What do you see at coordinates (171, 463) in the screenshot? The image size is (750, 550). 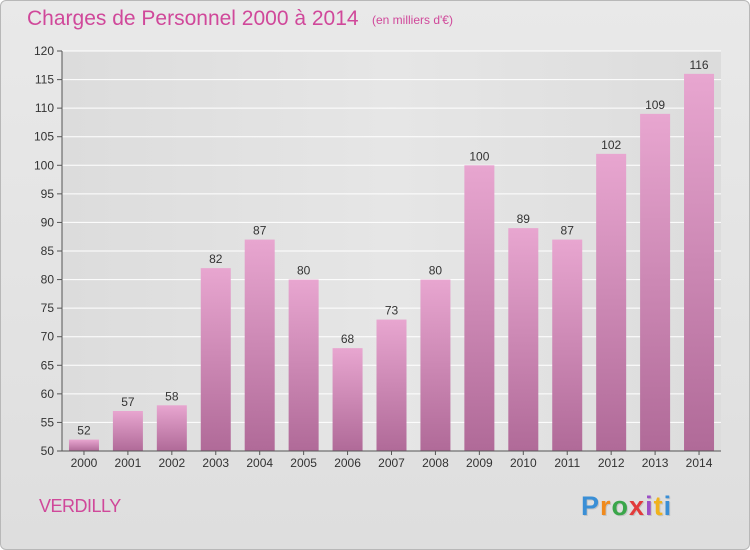 I see `x-tick-label: 2002` at bounding box center [171, 463].